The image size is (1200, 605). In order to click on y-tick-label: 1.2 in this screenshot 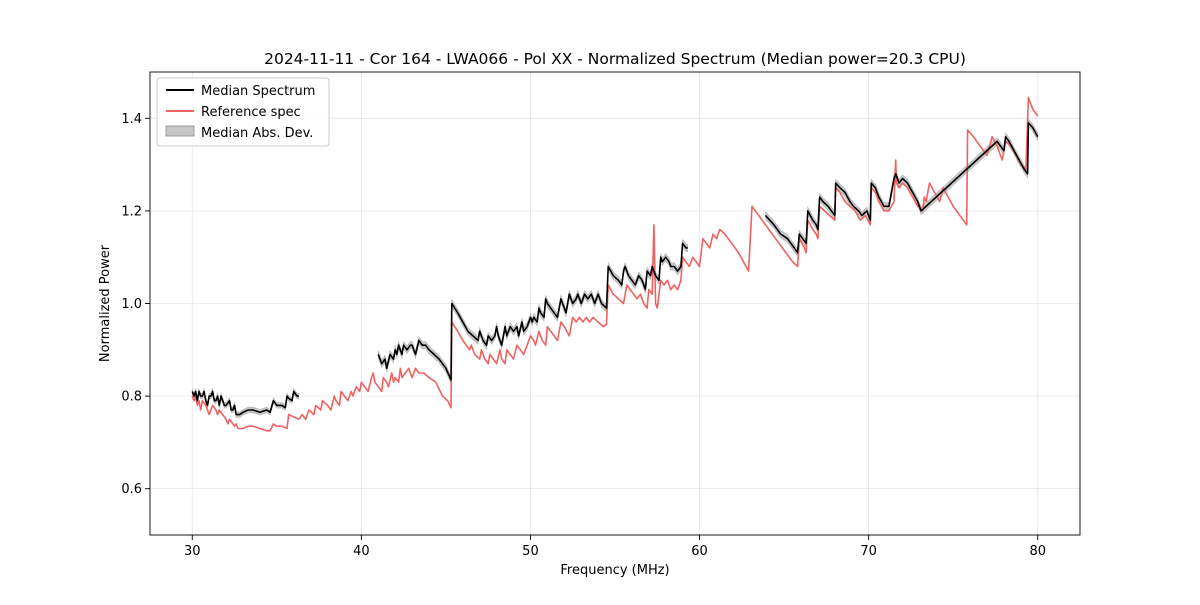, I will do `click(131, 211)`.